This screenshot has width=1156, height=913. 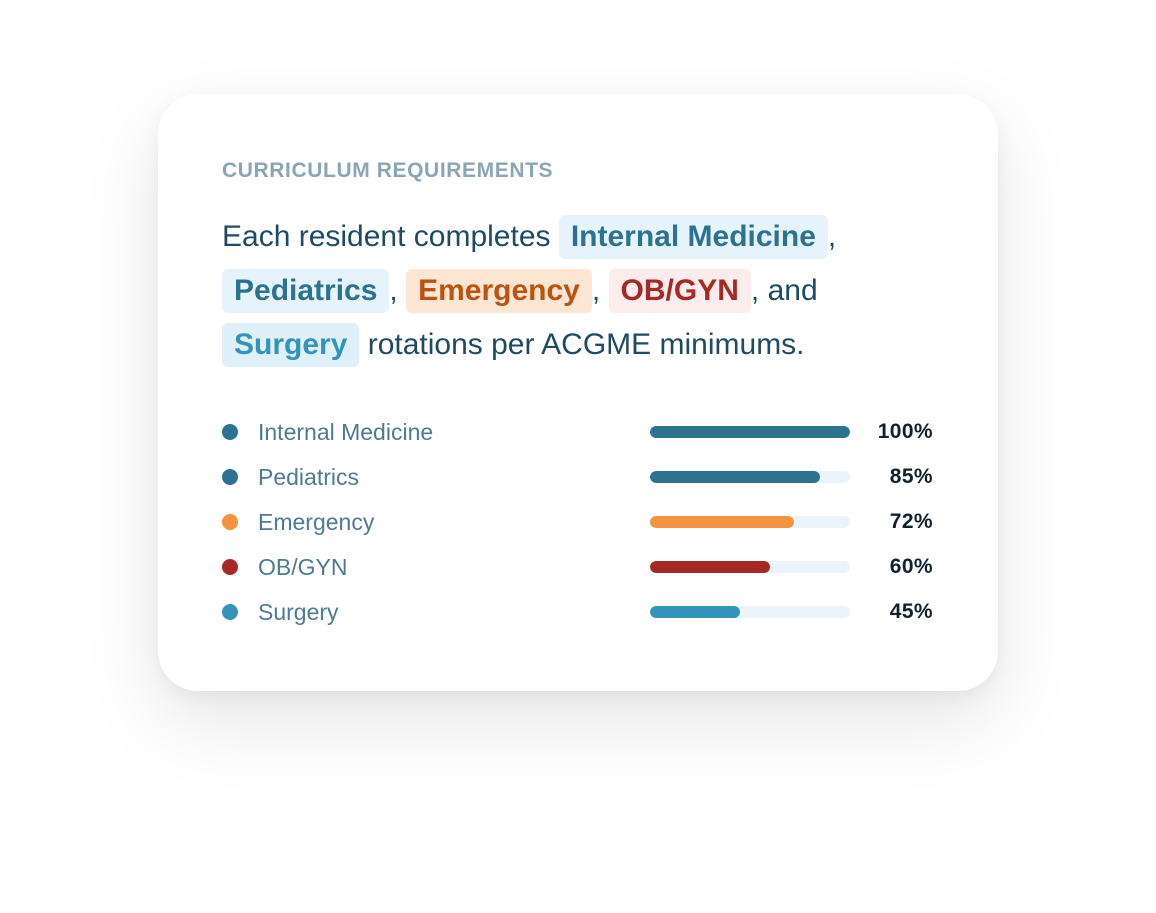 What do you see at coordinates (911, 521) in the screenshot?
I see `rotation-percent: 72%` at bounding box center [911, 521].